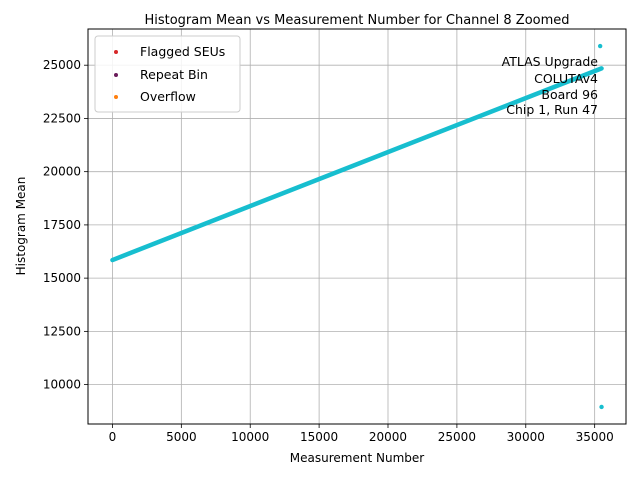 Image resolution: width=640 pixels, height=484 pixels. Describe the element at coordinates (526, 437) in the screenshot. I see `x-tick-label: 30000` at that location.